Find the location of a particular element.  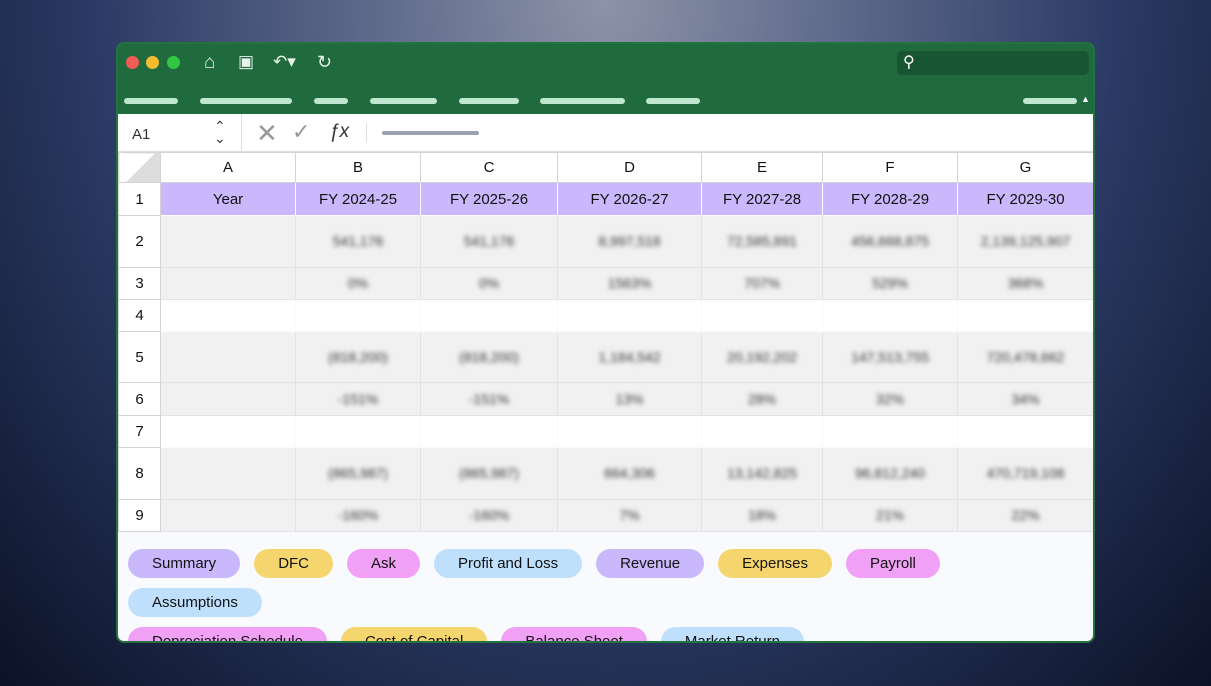

cell: 368% is located at coordinates (1025, 283).